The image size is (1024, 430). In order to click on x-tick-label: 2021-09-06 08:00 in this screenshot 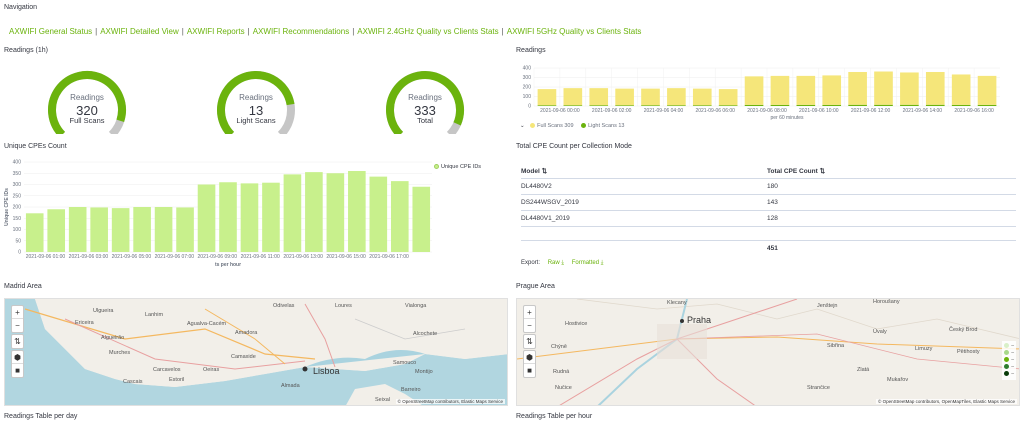, I will do `click(767, 111)`.